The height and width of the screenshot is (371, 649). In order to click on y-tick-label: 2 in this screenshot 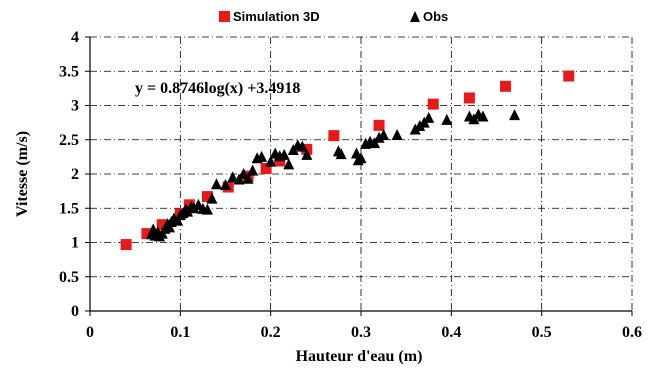, I will do `click(75, 174)`.